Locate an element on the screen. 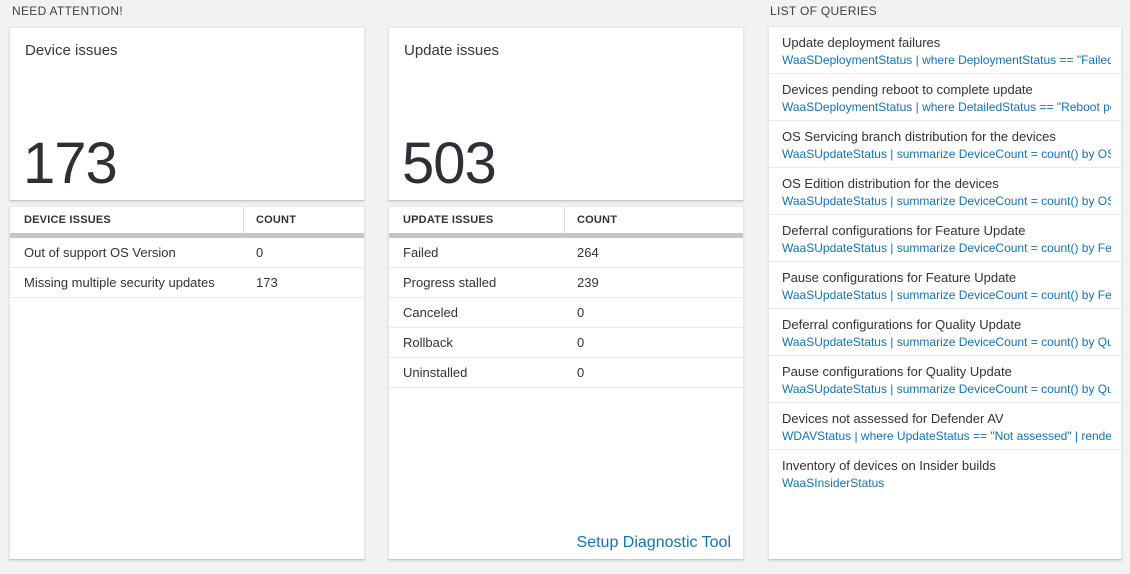  table-row: Uninstalled 0 is located at coordinates (566, 373).